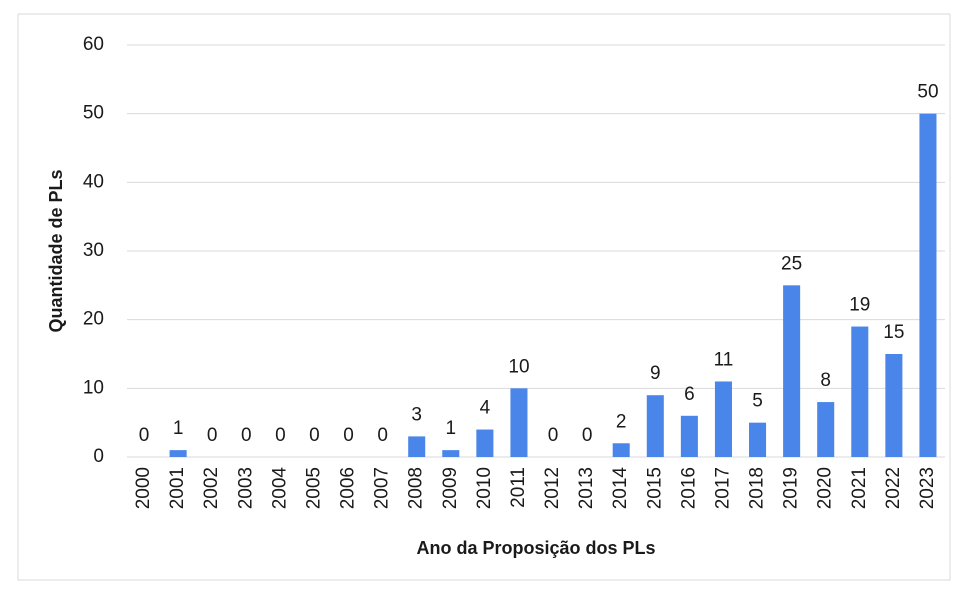 The width and height of the screenshot is (962, 591). What do you see at coordinates (484, 488) in the screenshot?
I see `x-tick-label: 2010` at bounding box center [484, 488].